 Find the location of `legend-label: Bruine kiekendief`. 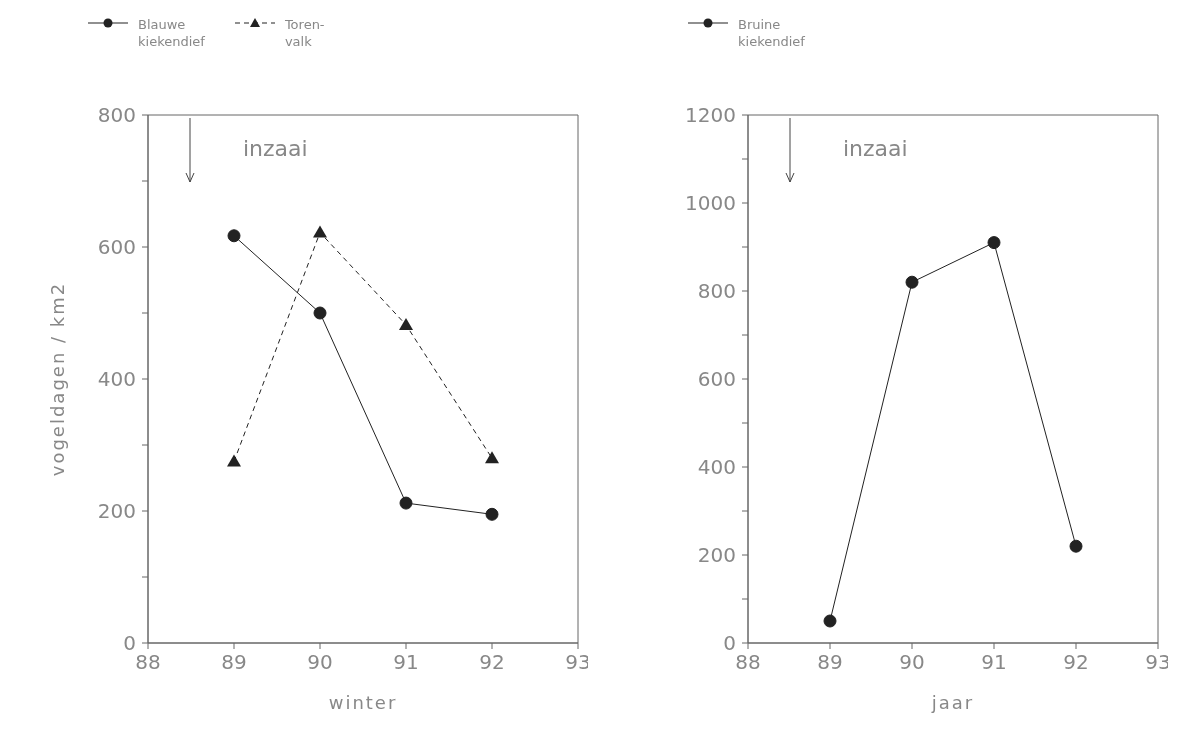

legend-label: Bruine kiekendief is located at coordinates (771, 33).